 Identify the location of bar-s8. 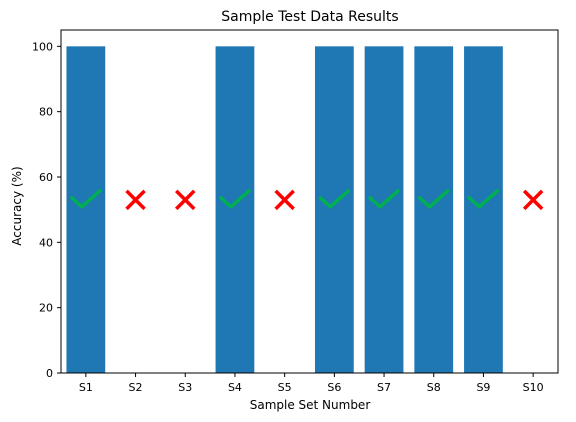
(434, 209).